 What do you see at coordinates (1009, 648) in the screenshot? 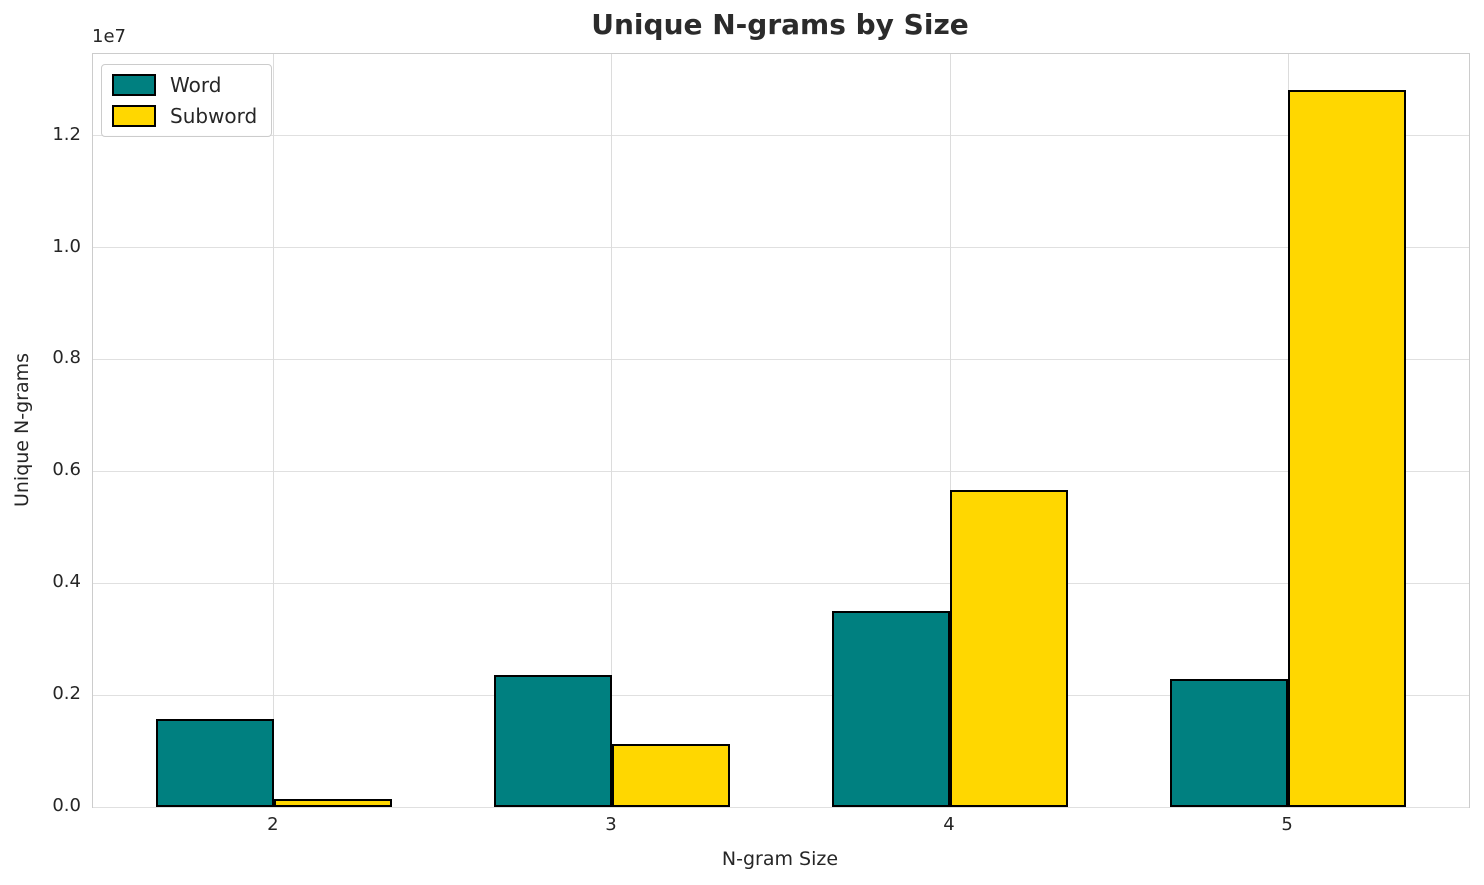
I see `bar-subword-n4` at bounding box center [1009, 648].